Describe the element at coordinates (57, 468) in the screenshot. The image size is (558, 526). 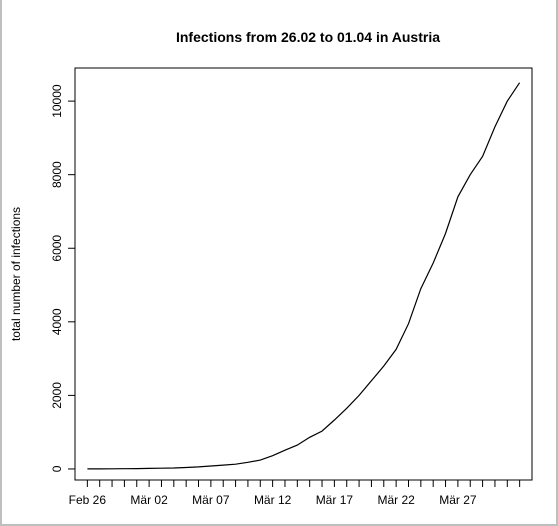
I see `y-tick-label: 0` at that location.